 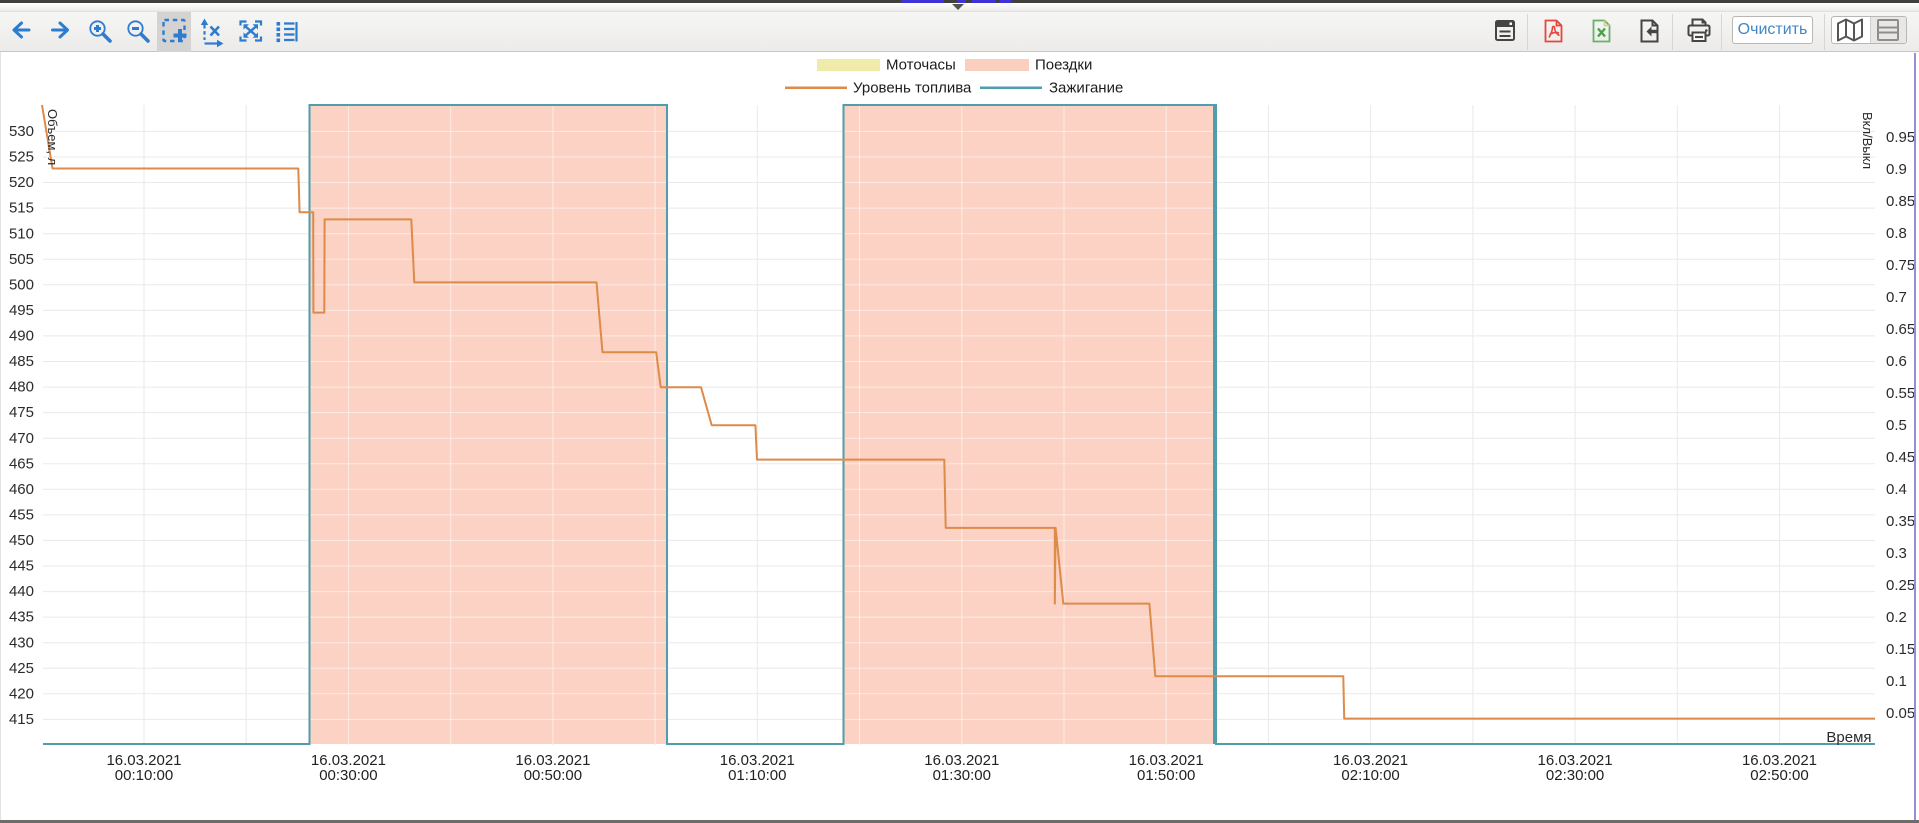 What do you see at coordinates (1900, 521) in the screenshot?
I see `svg-text: 0.35` at bounding box center [1900, 521].